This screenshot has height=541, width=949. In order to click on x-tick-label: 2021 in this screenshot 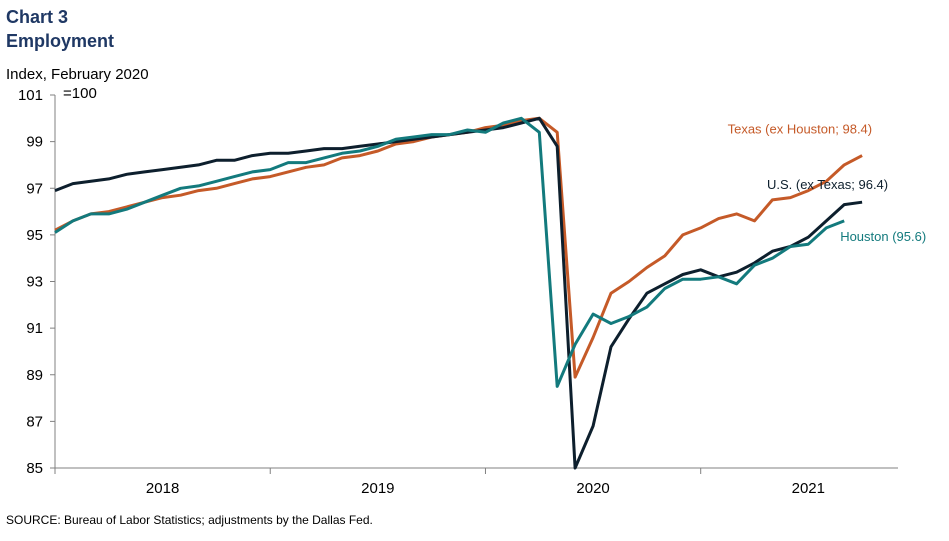, I will do `click(808, 488)`.